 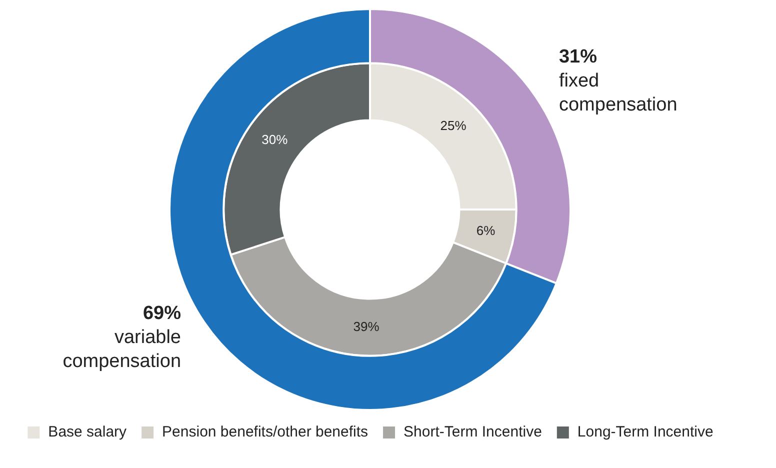 I want to click on data-label: 31%, so click(x=578, y=57).